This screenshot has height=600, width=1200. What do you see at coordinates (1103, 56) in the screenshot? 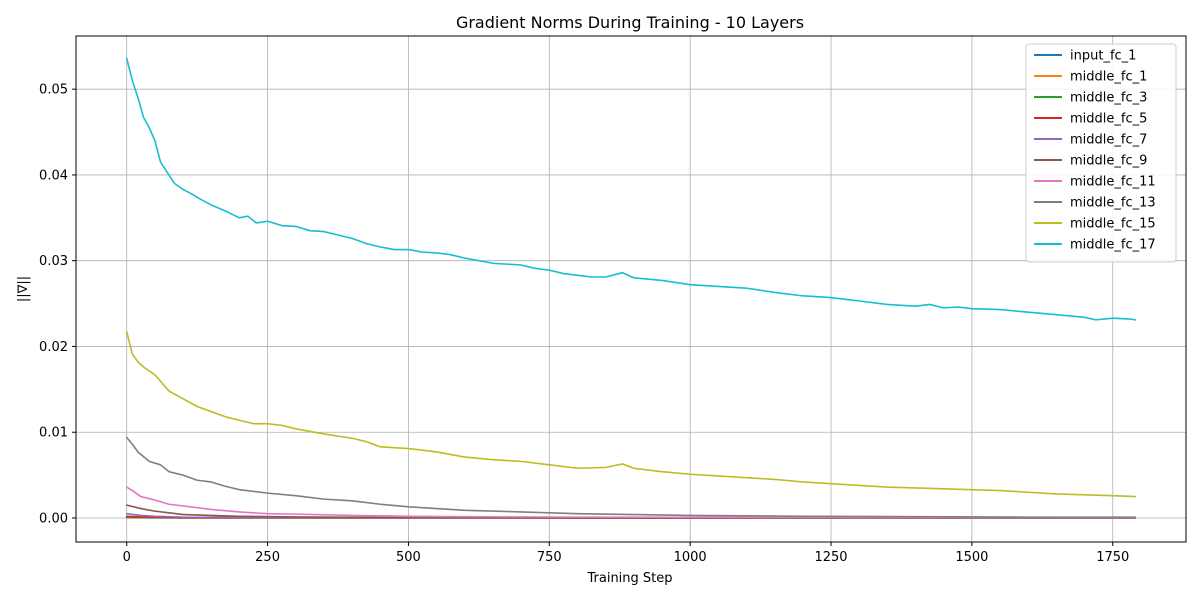
I see `legend-label: input_fc_1` at bounding box center [1103, 56].